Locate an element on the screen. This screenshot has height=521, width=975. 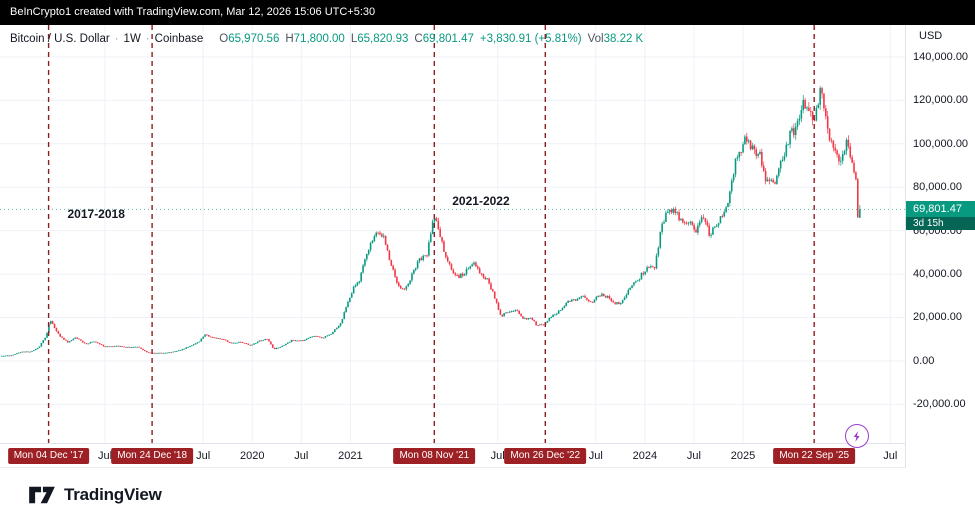
last-price-badge: 69,801.47 3d 15h is located at coordinates (940, 216).